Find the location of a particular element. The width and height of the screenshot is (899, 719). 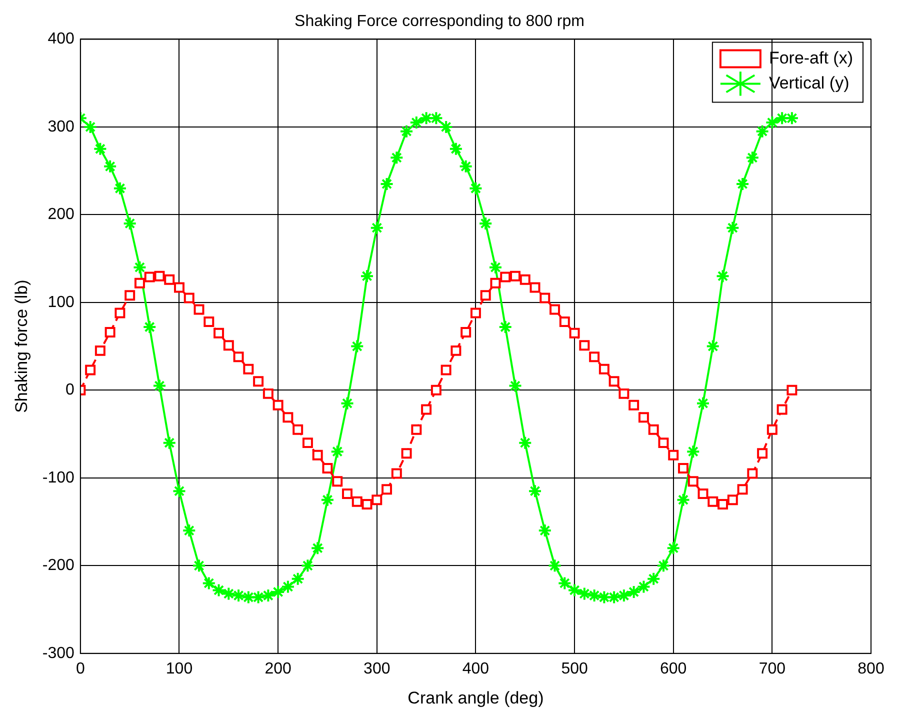

x-tick-label: 200 is located at coordinates (278, 669).